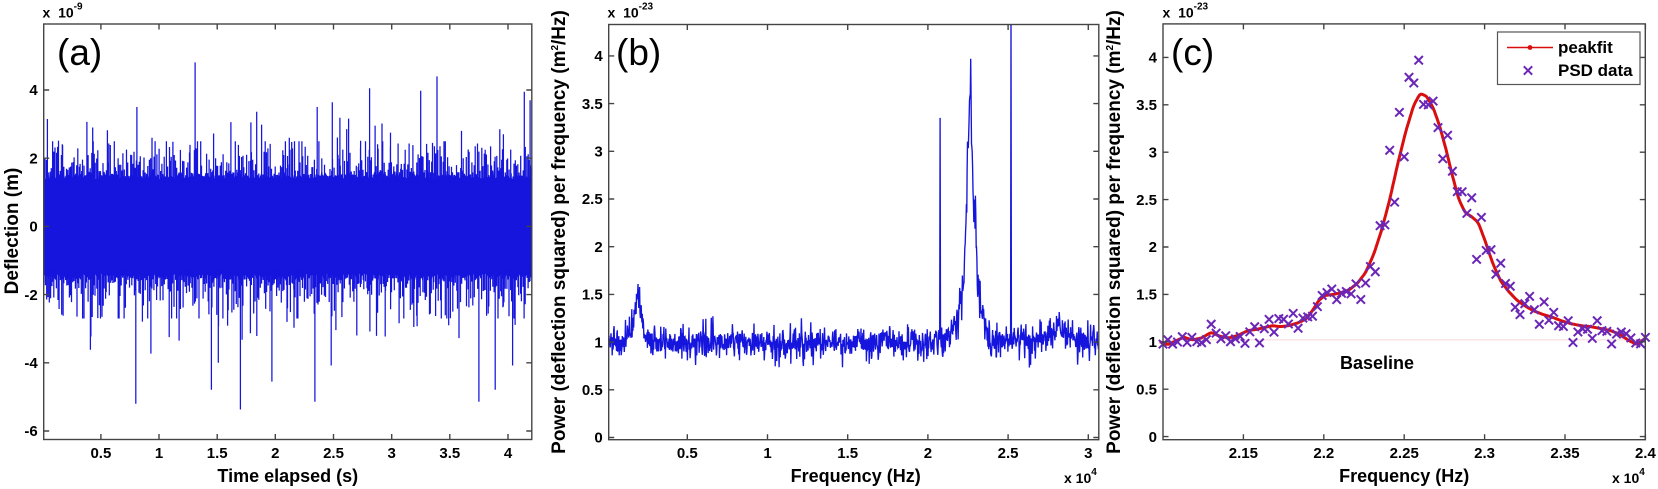 The image size is (1658, 489). I want to click on svg-text: 2.15, so click(1243, 453).